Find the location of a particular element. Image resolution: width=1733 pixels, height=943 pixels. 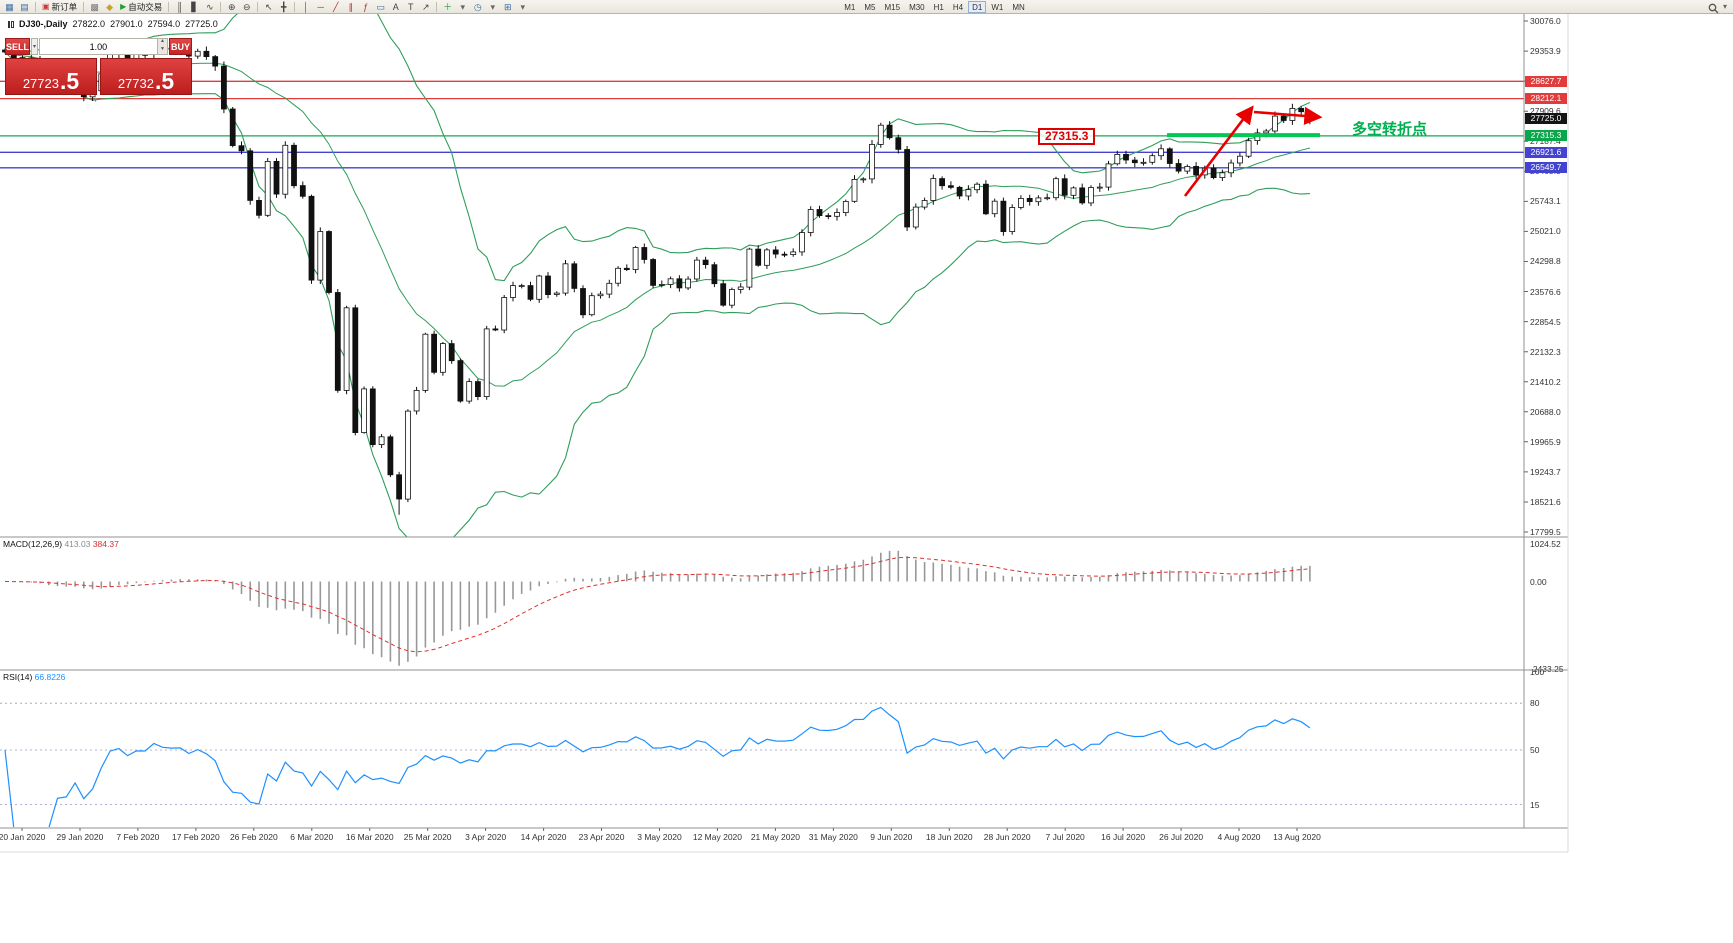

rsi-value: 66.8226 is located at coordinates (50, 677).